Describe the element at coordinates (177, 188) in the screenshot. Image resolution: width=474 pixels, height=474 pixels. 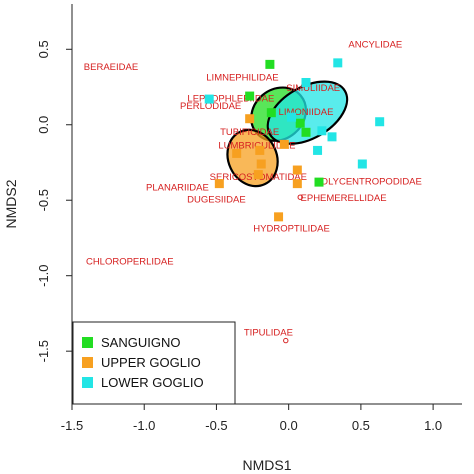
I see `taxon-label-planariidae: PLANARIIDAE` at that location.